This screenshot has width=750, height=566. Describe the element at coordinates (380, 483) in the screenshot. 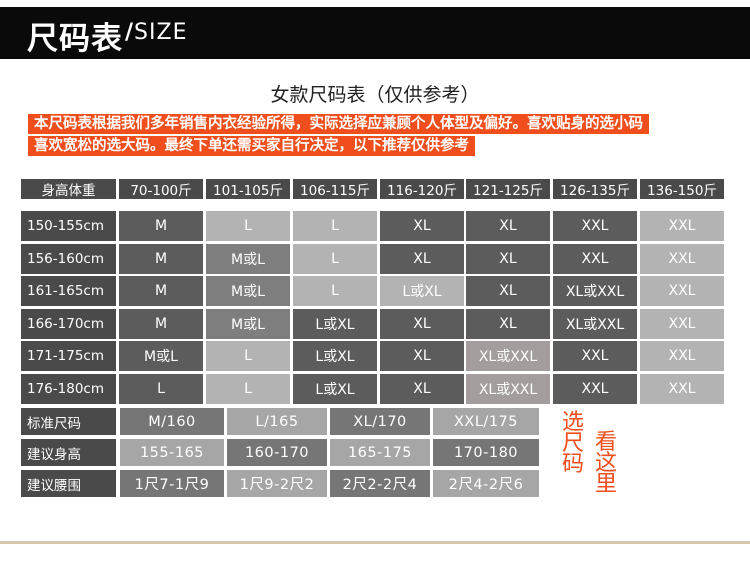

I see `standard-cell: 2尺2-2尺4` at that location.